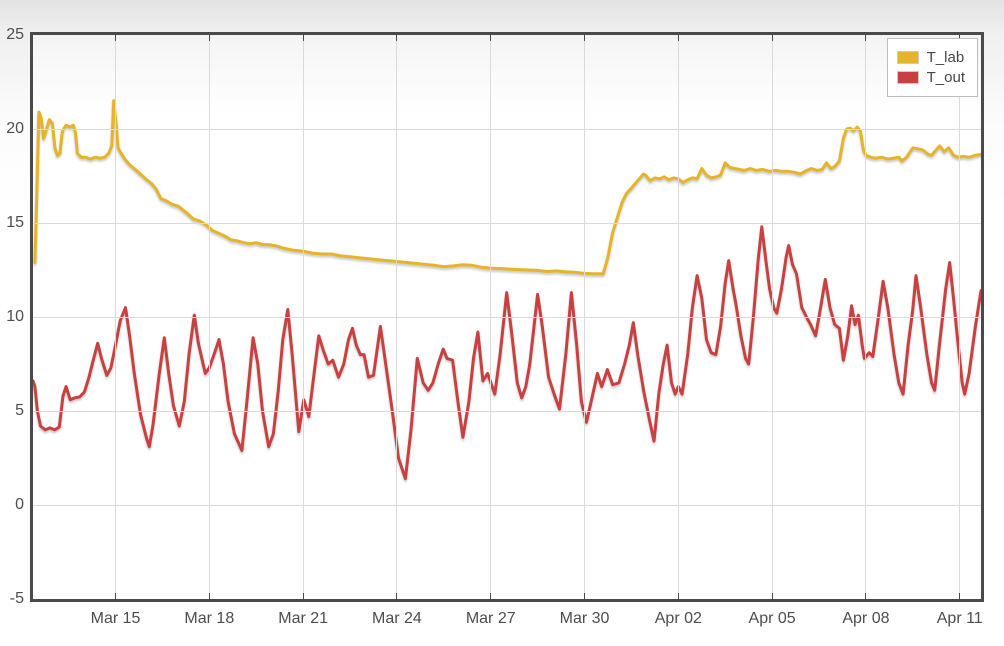 This screenshot has height=646, width=1004. What do you see at coordinates (932, 67) in the screenshot?
I see `legend: T_lab T_out` at bounding box center [932, 67].